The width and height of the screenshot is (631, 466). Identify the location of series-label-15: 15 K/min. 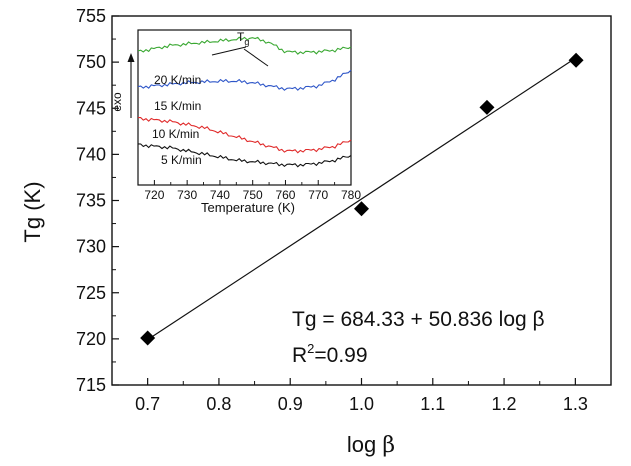
(177, 106).